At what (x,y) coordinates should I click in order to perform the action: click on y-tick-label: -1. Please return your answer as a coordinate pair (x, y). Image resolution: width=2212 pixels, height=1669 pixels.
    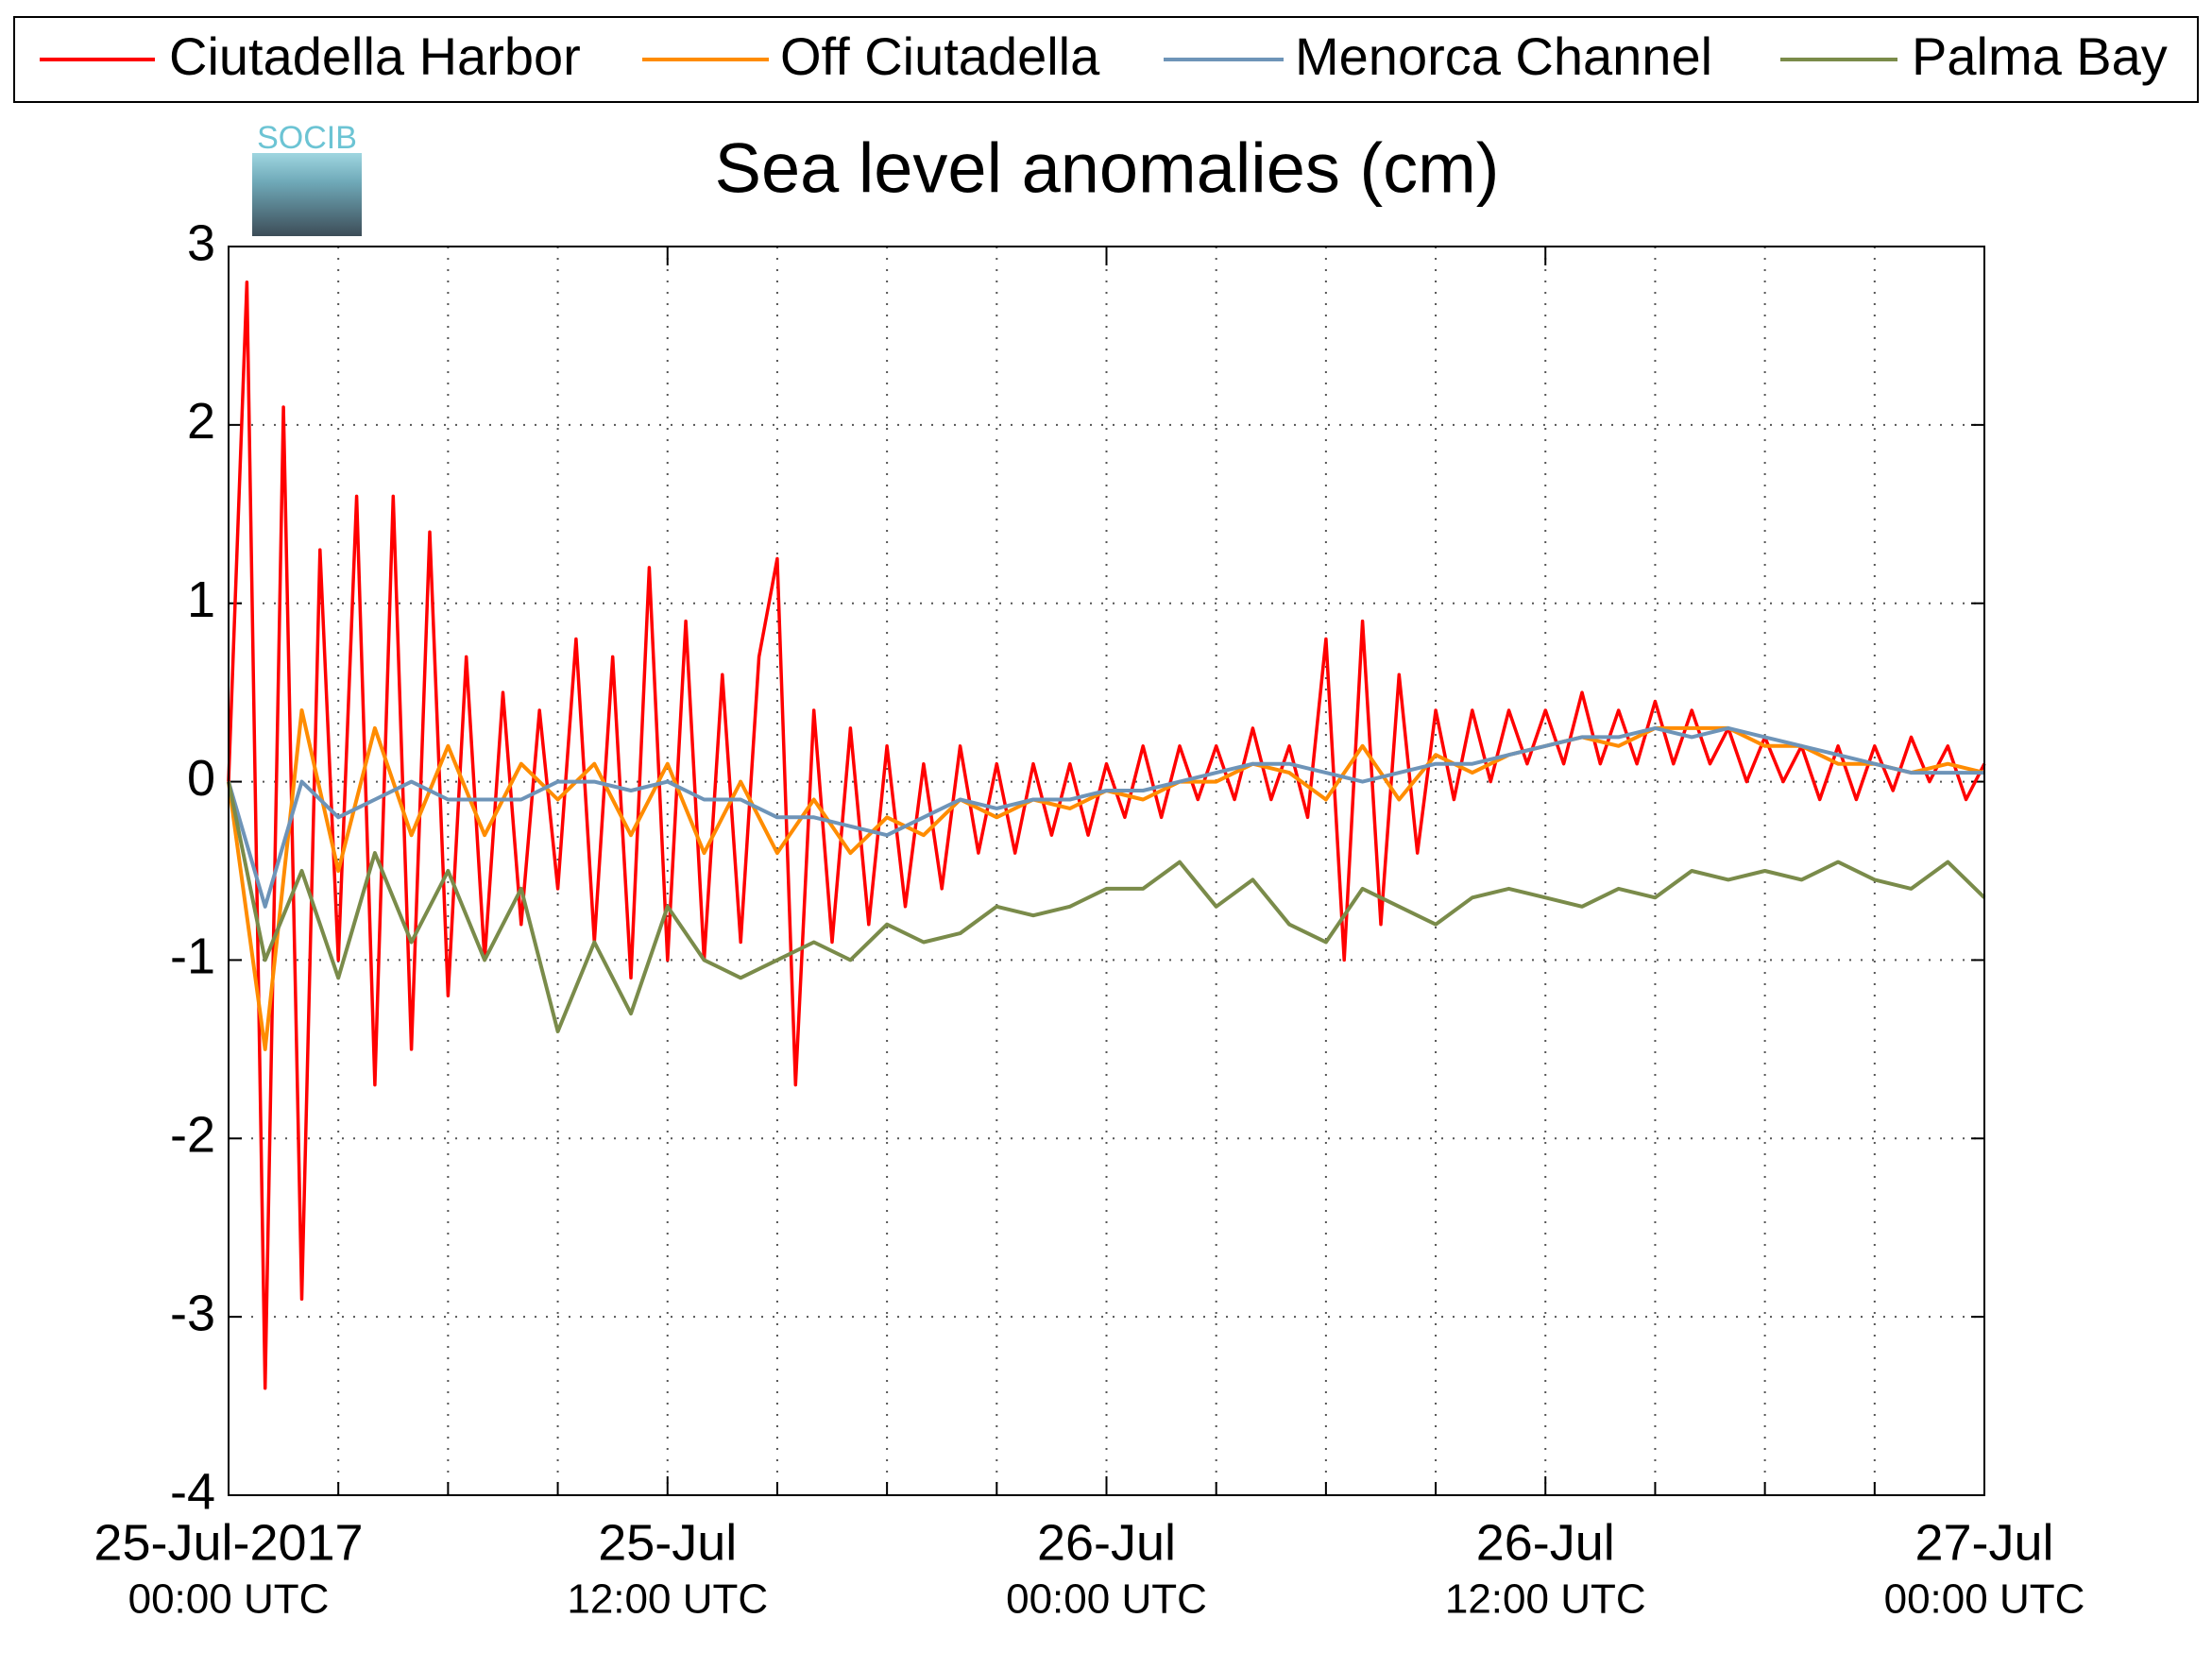
    Looking at the image, I should click on (192, 957).